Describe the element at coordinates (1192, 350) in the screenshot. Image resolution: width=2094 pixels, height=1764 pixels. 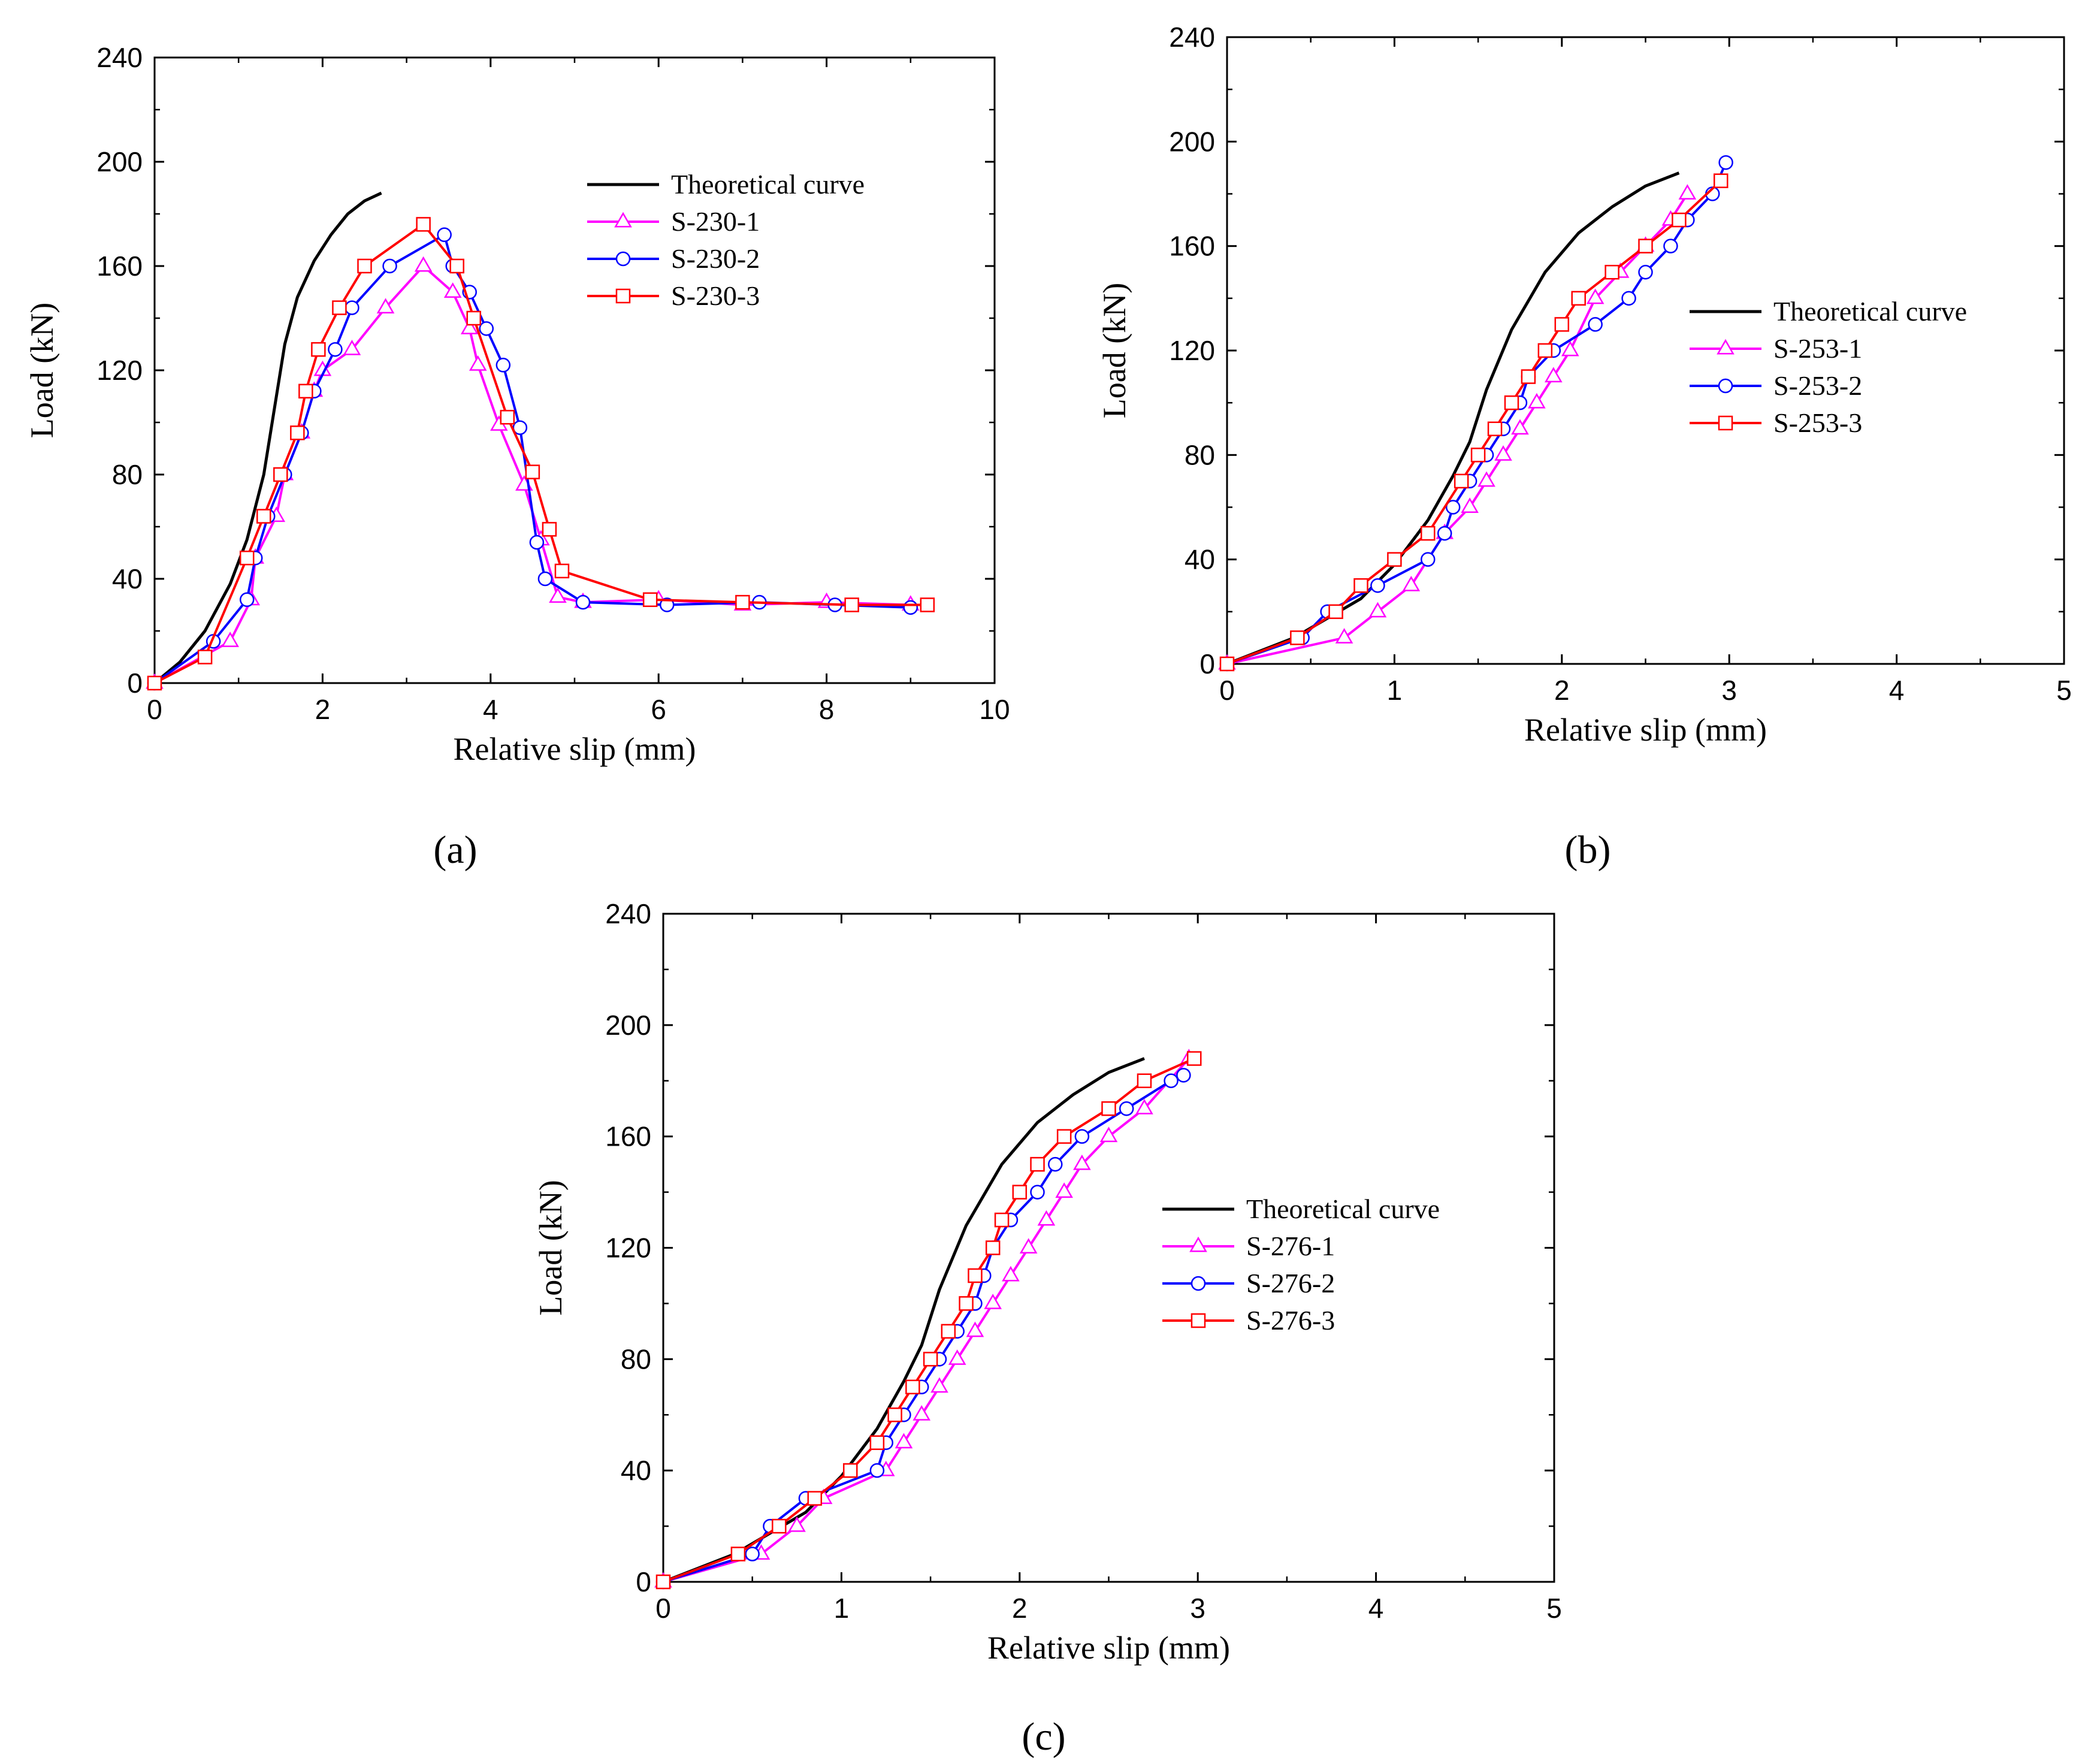
I see `y-tick-label: 120` at that location.